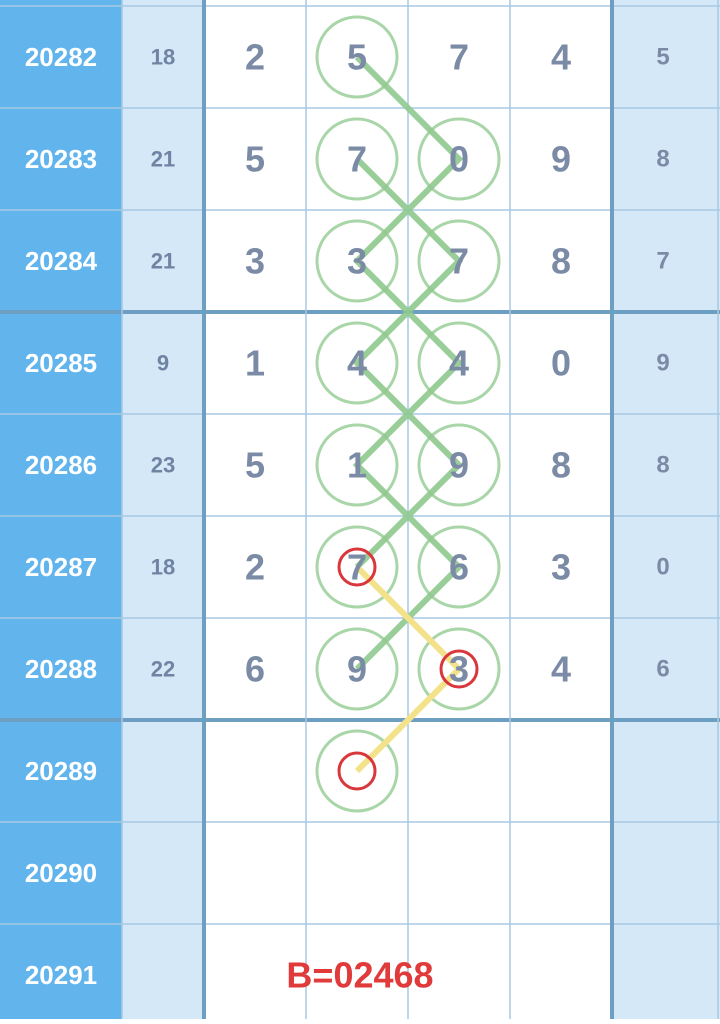 The image size is (720, 1024). I want to click on forecast-line, so click(409, 669).